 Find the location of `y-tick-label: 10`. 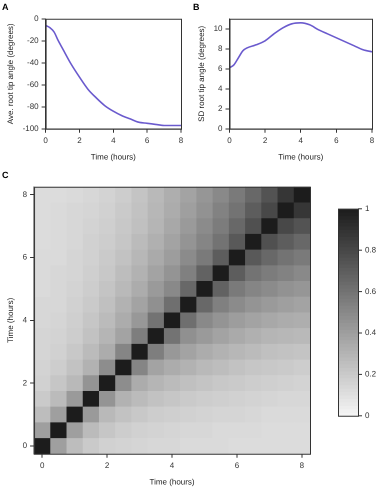

y-tick-label: 10 is located at coordinates (219, 29).